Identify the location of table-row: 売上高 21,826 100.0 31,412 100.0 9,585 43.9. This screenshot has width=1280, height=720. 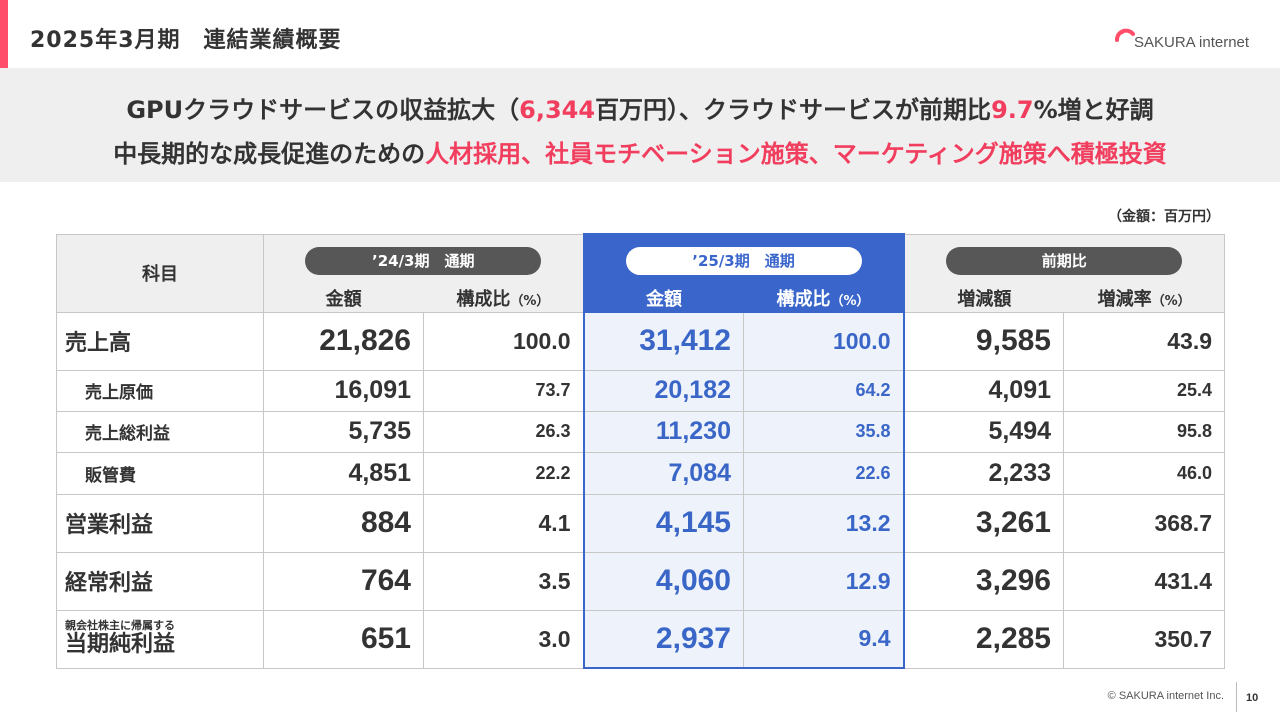
(640, 341).